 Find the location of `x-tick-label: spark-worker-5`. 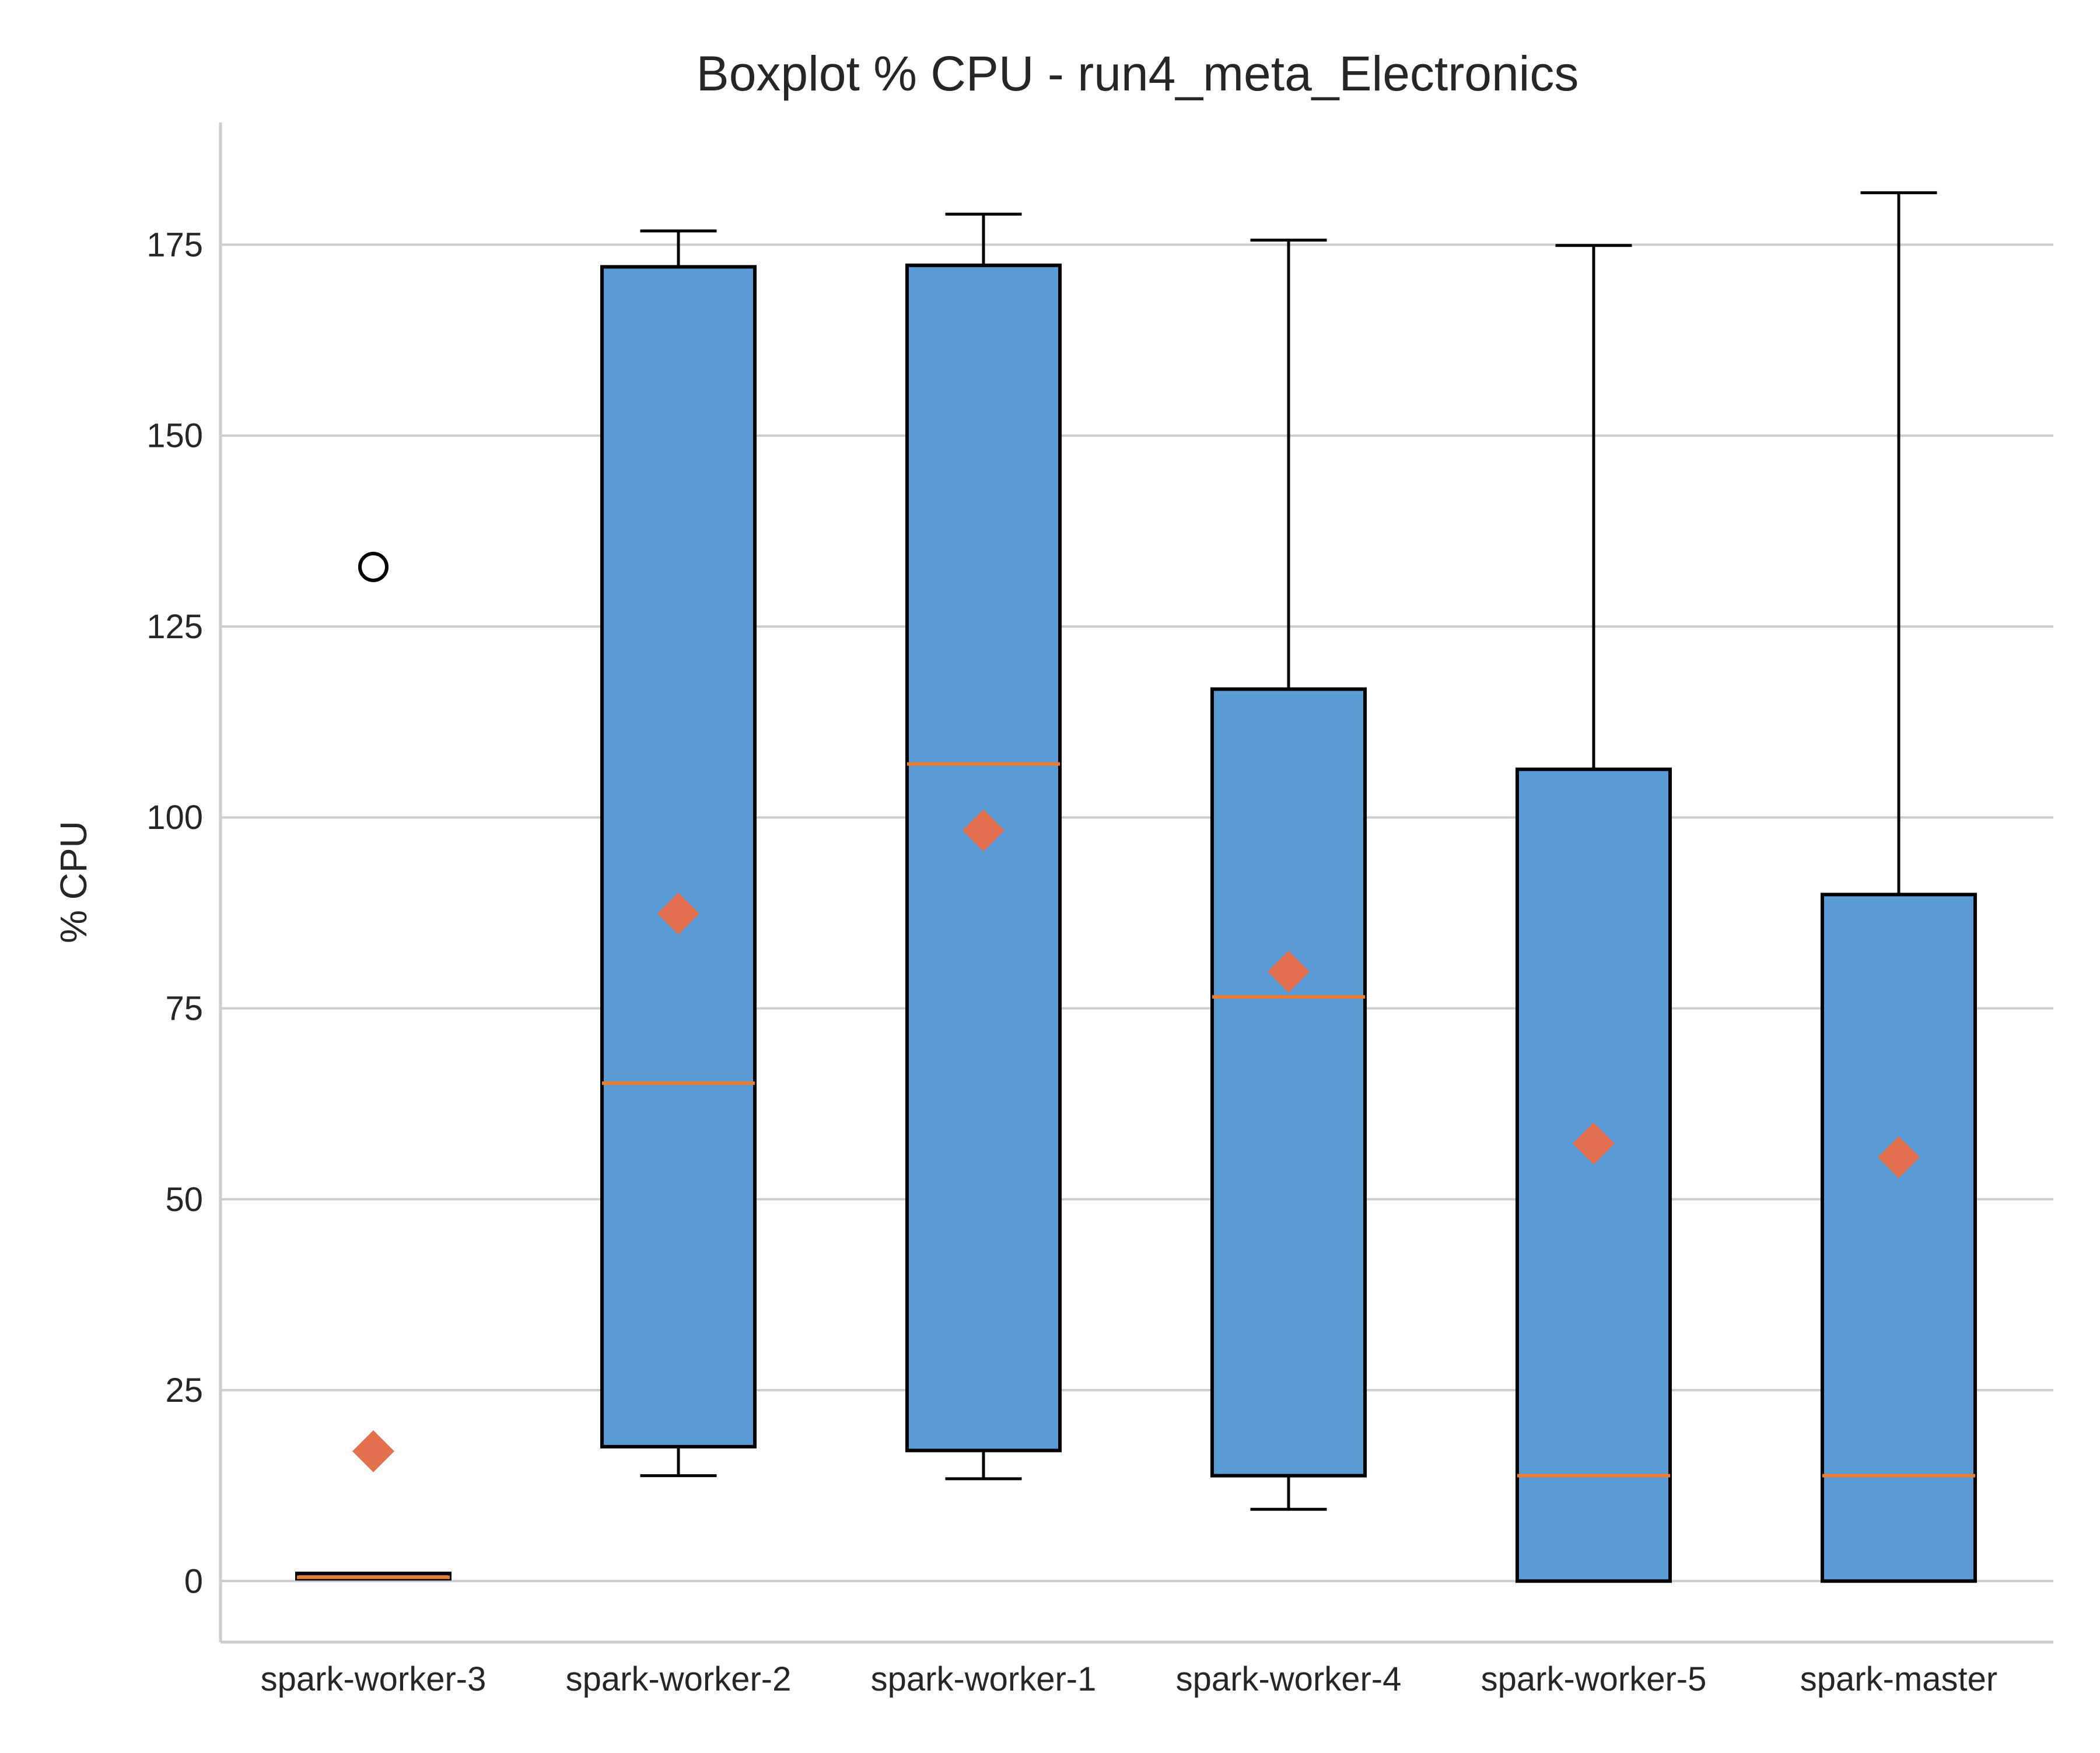

x-tick-label: spark-worker-5 is located at coordinates (1594, 1679).